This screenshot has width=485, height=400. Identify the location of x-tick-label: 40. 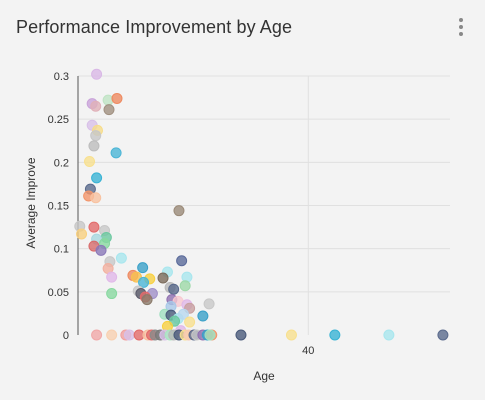
(308, 351).